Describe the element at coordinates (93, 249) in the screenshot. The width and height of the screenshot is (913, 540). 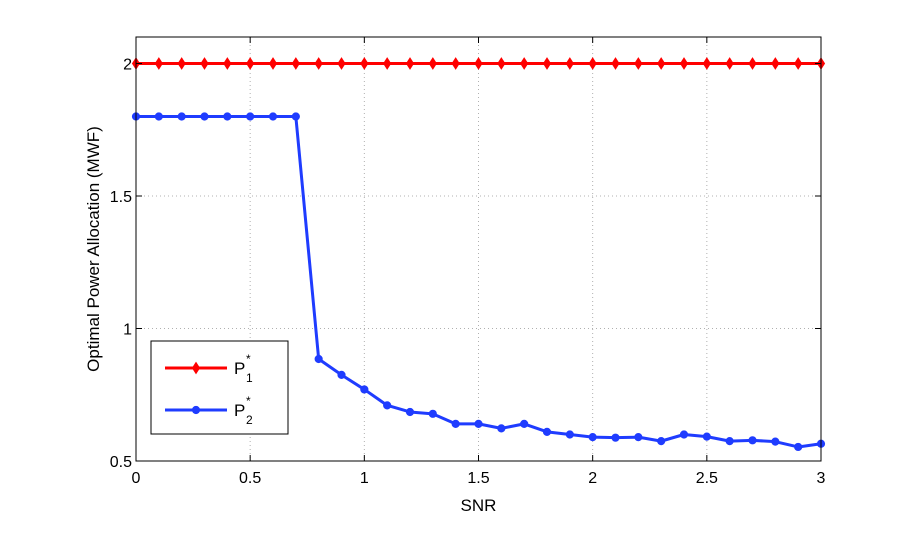
I see `y-axis-label: Optimal Power Allocation (MWF)` at that location.